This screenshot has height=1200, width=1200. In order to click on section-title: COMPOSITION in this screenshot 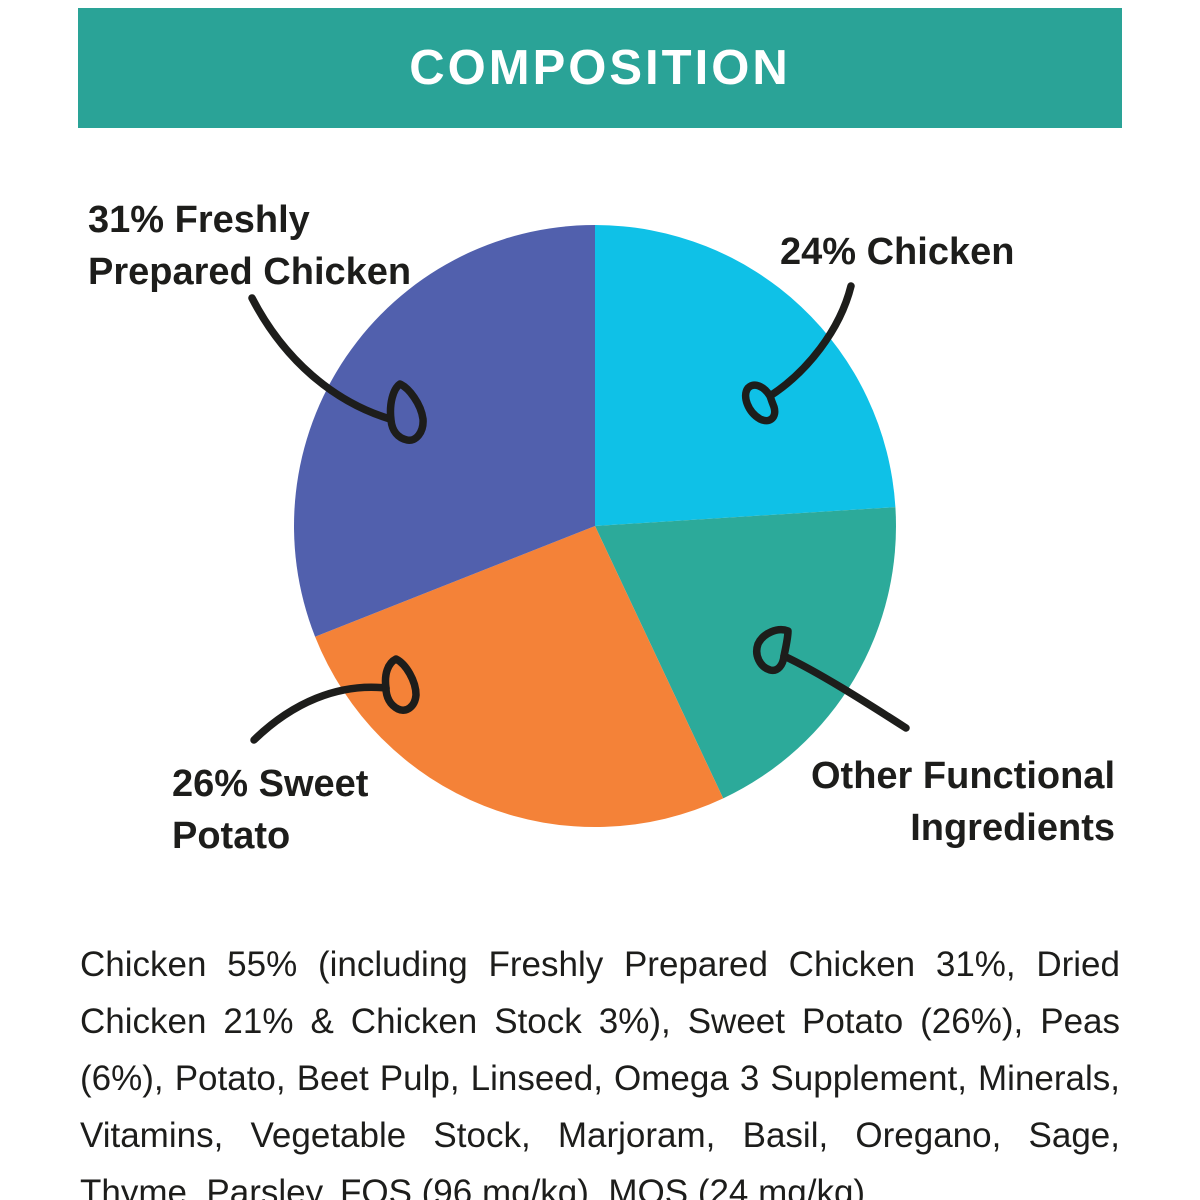, I will do `click(600, 68)`.